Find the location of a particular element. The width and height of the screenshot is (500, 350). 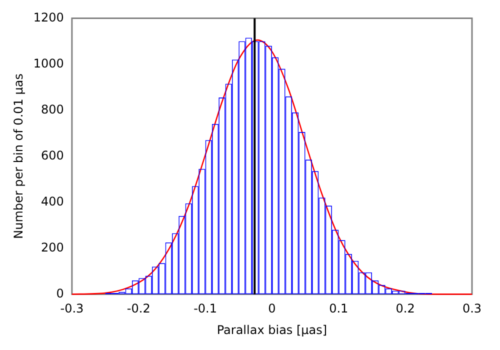

x-tick-label: 0.2 is located at coordinates (405, 309).